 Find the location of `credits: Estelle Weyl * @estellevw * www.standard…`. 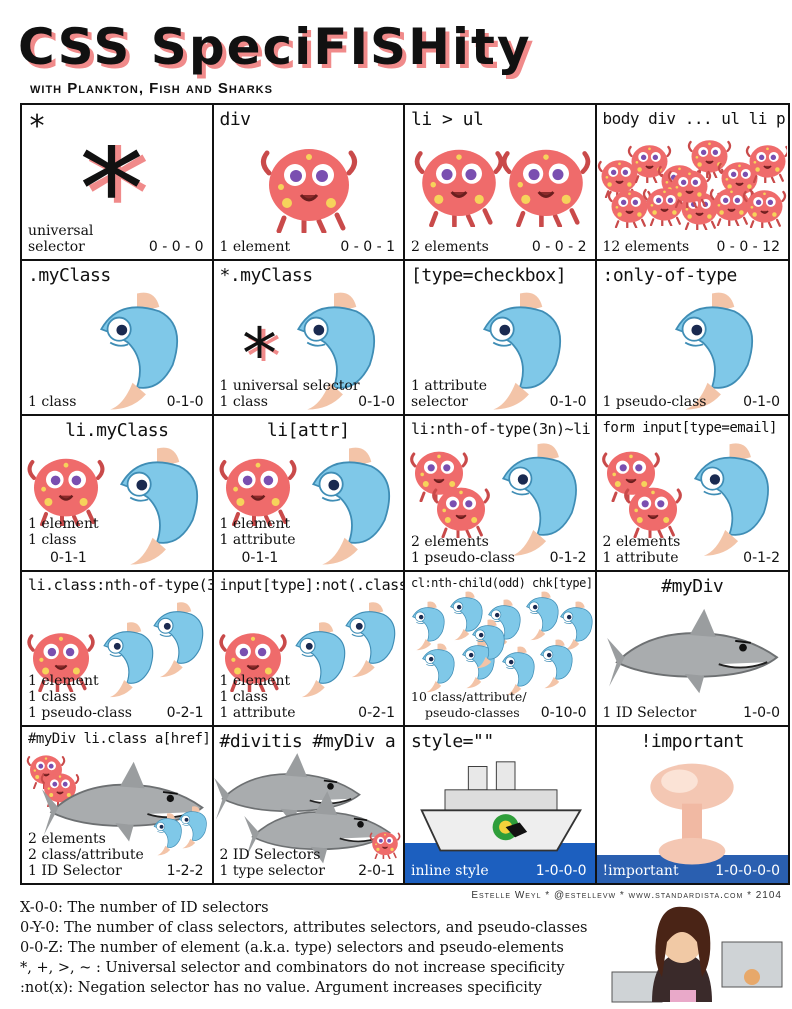

credits: Estelle Weyl * @estellevw * www.standard… is located at coordinates (626, 895).